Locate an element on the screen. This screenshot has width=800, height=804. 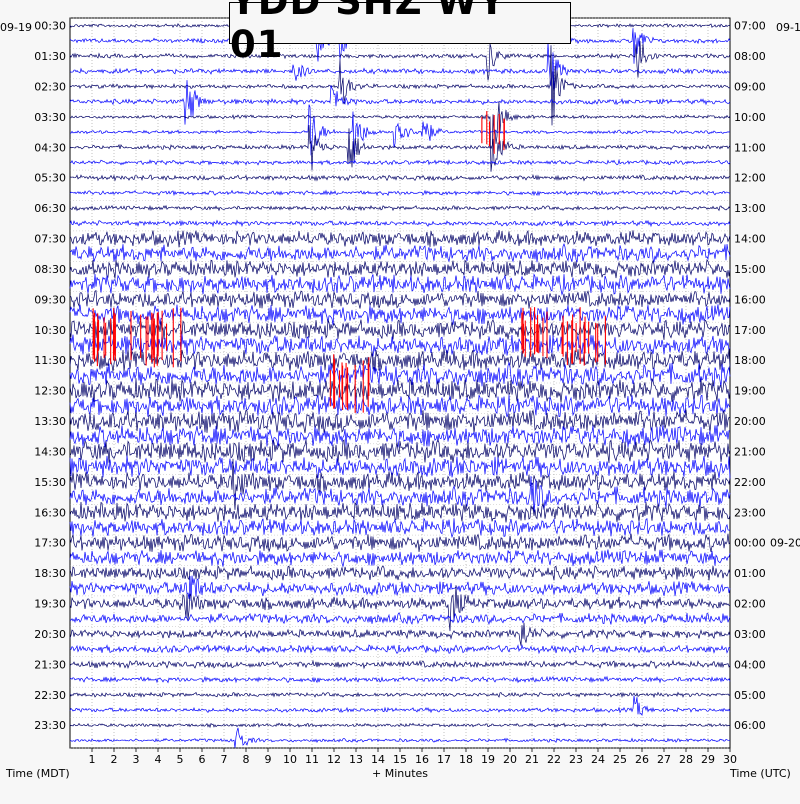
x-tick-label: 22 is located at coordinates (554, 759).